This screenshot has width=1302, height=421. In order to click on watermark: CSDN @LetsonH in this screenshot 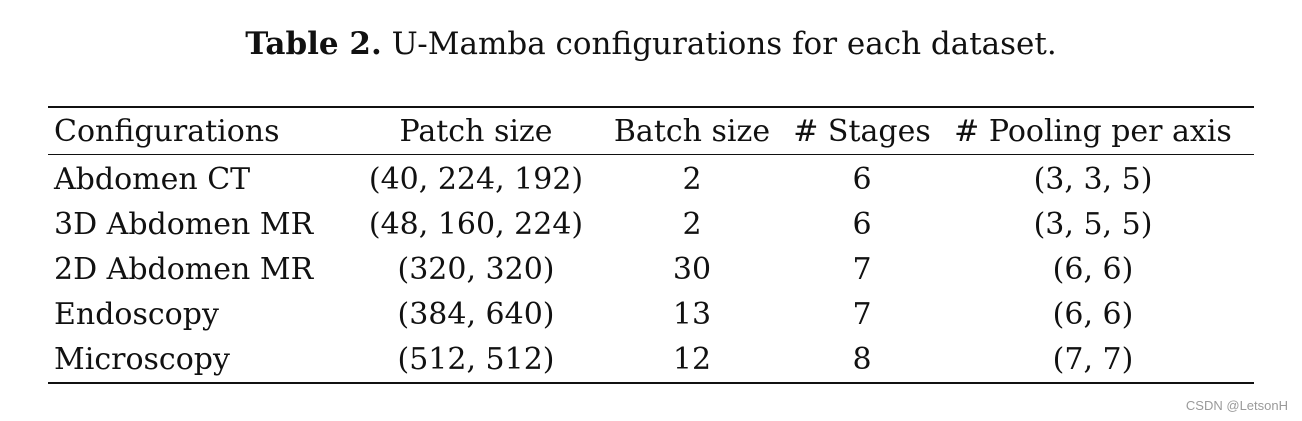, I will do `click(1236, 405)`.